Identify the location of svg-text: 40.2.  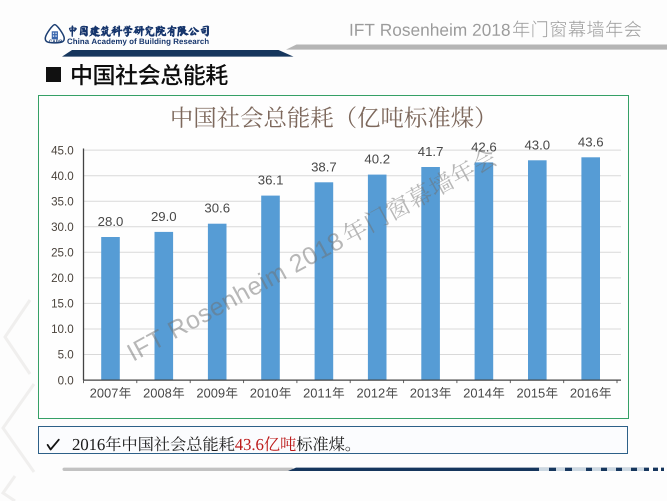
(378, 158).